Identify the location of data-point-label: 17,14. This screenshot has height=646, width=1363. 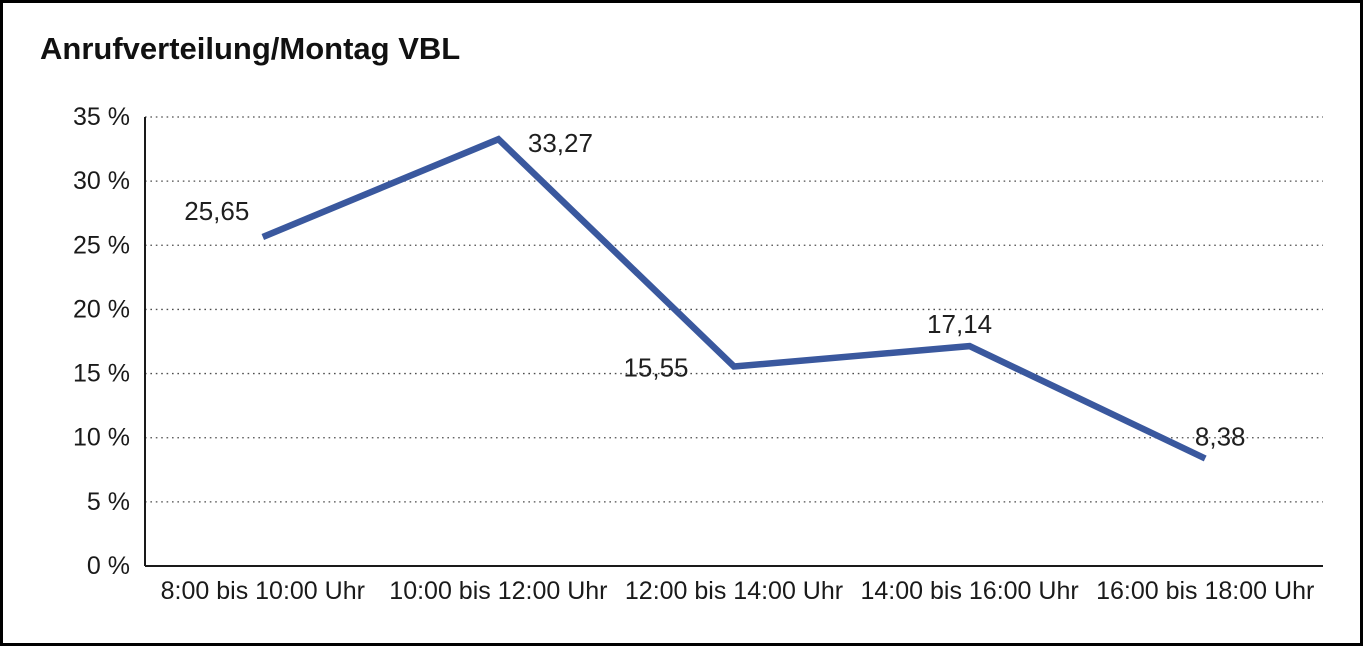
(959, 324).